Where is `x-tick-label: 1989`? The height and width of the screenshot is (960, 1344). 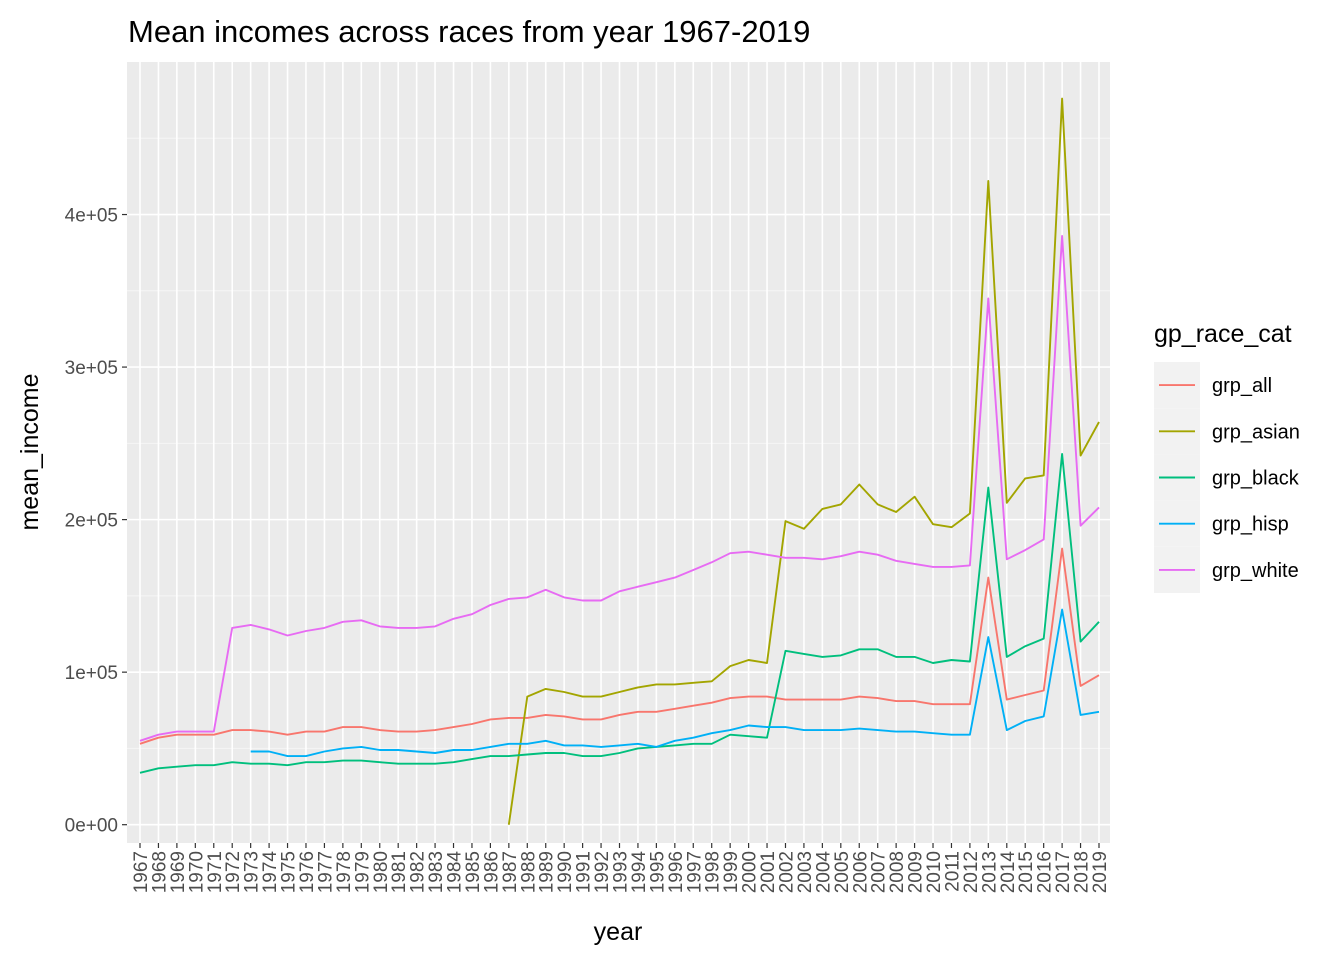 x-tick-label: 1989 is located at coordinates (547, 872).